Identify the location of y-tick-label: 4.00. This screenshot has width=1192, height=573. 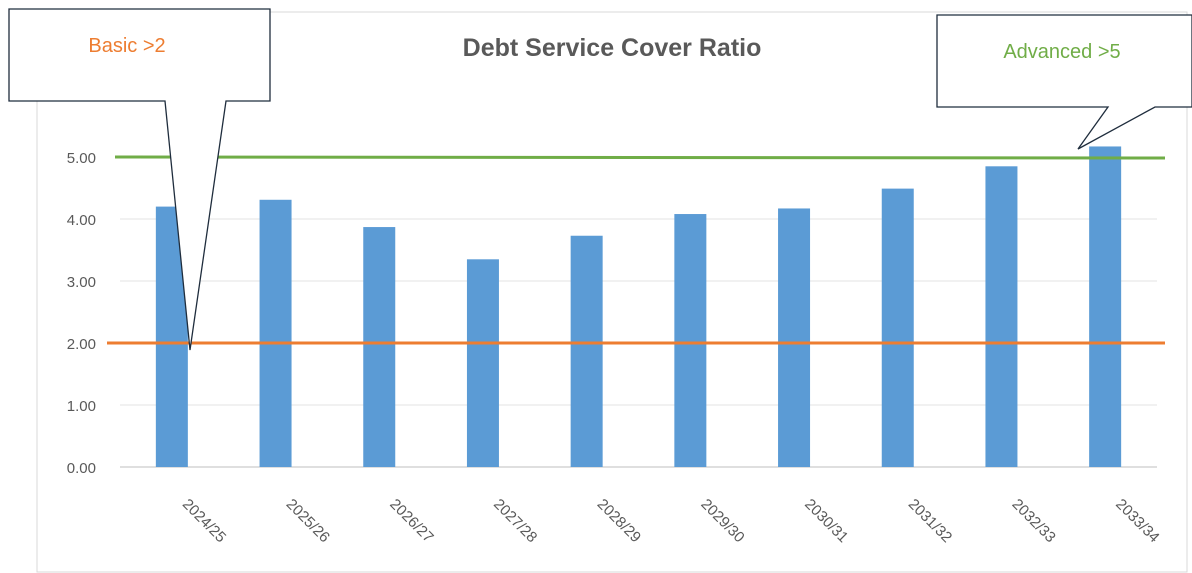
(81, 220).